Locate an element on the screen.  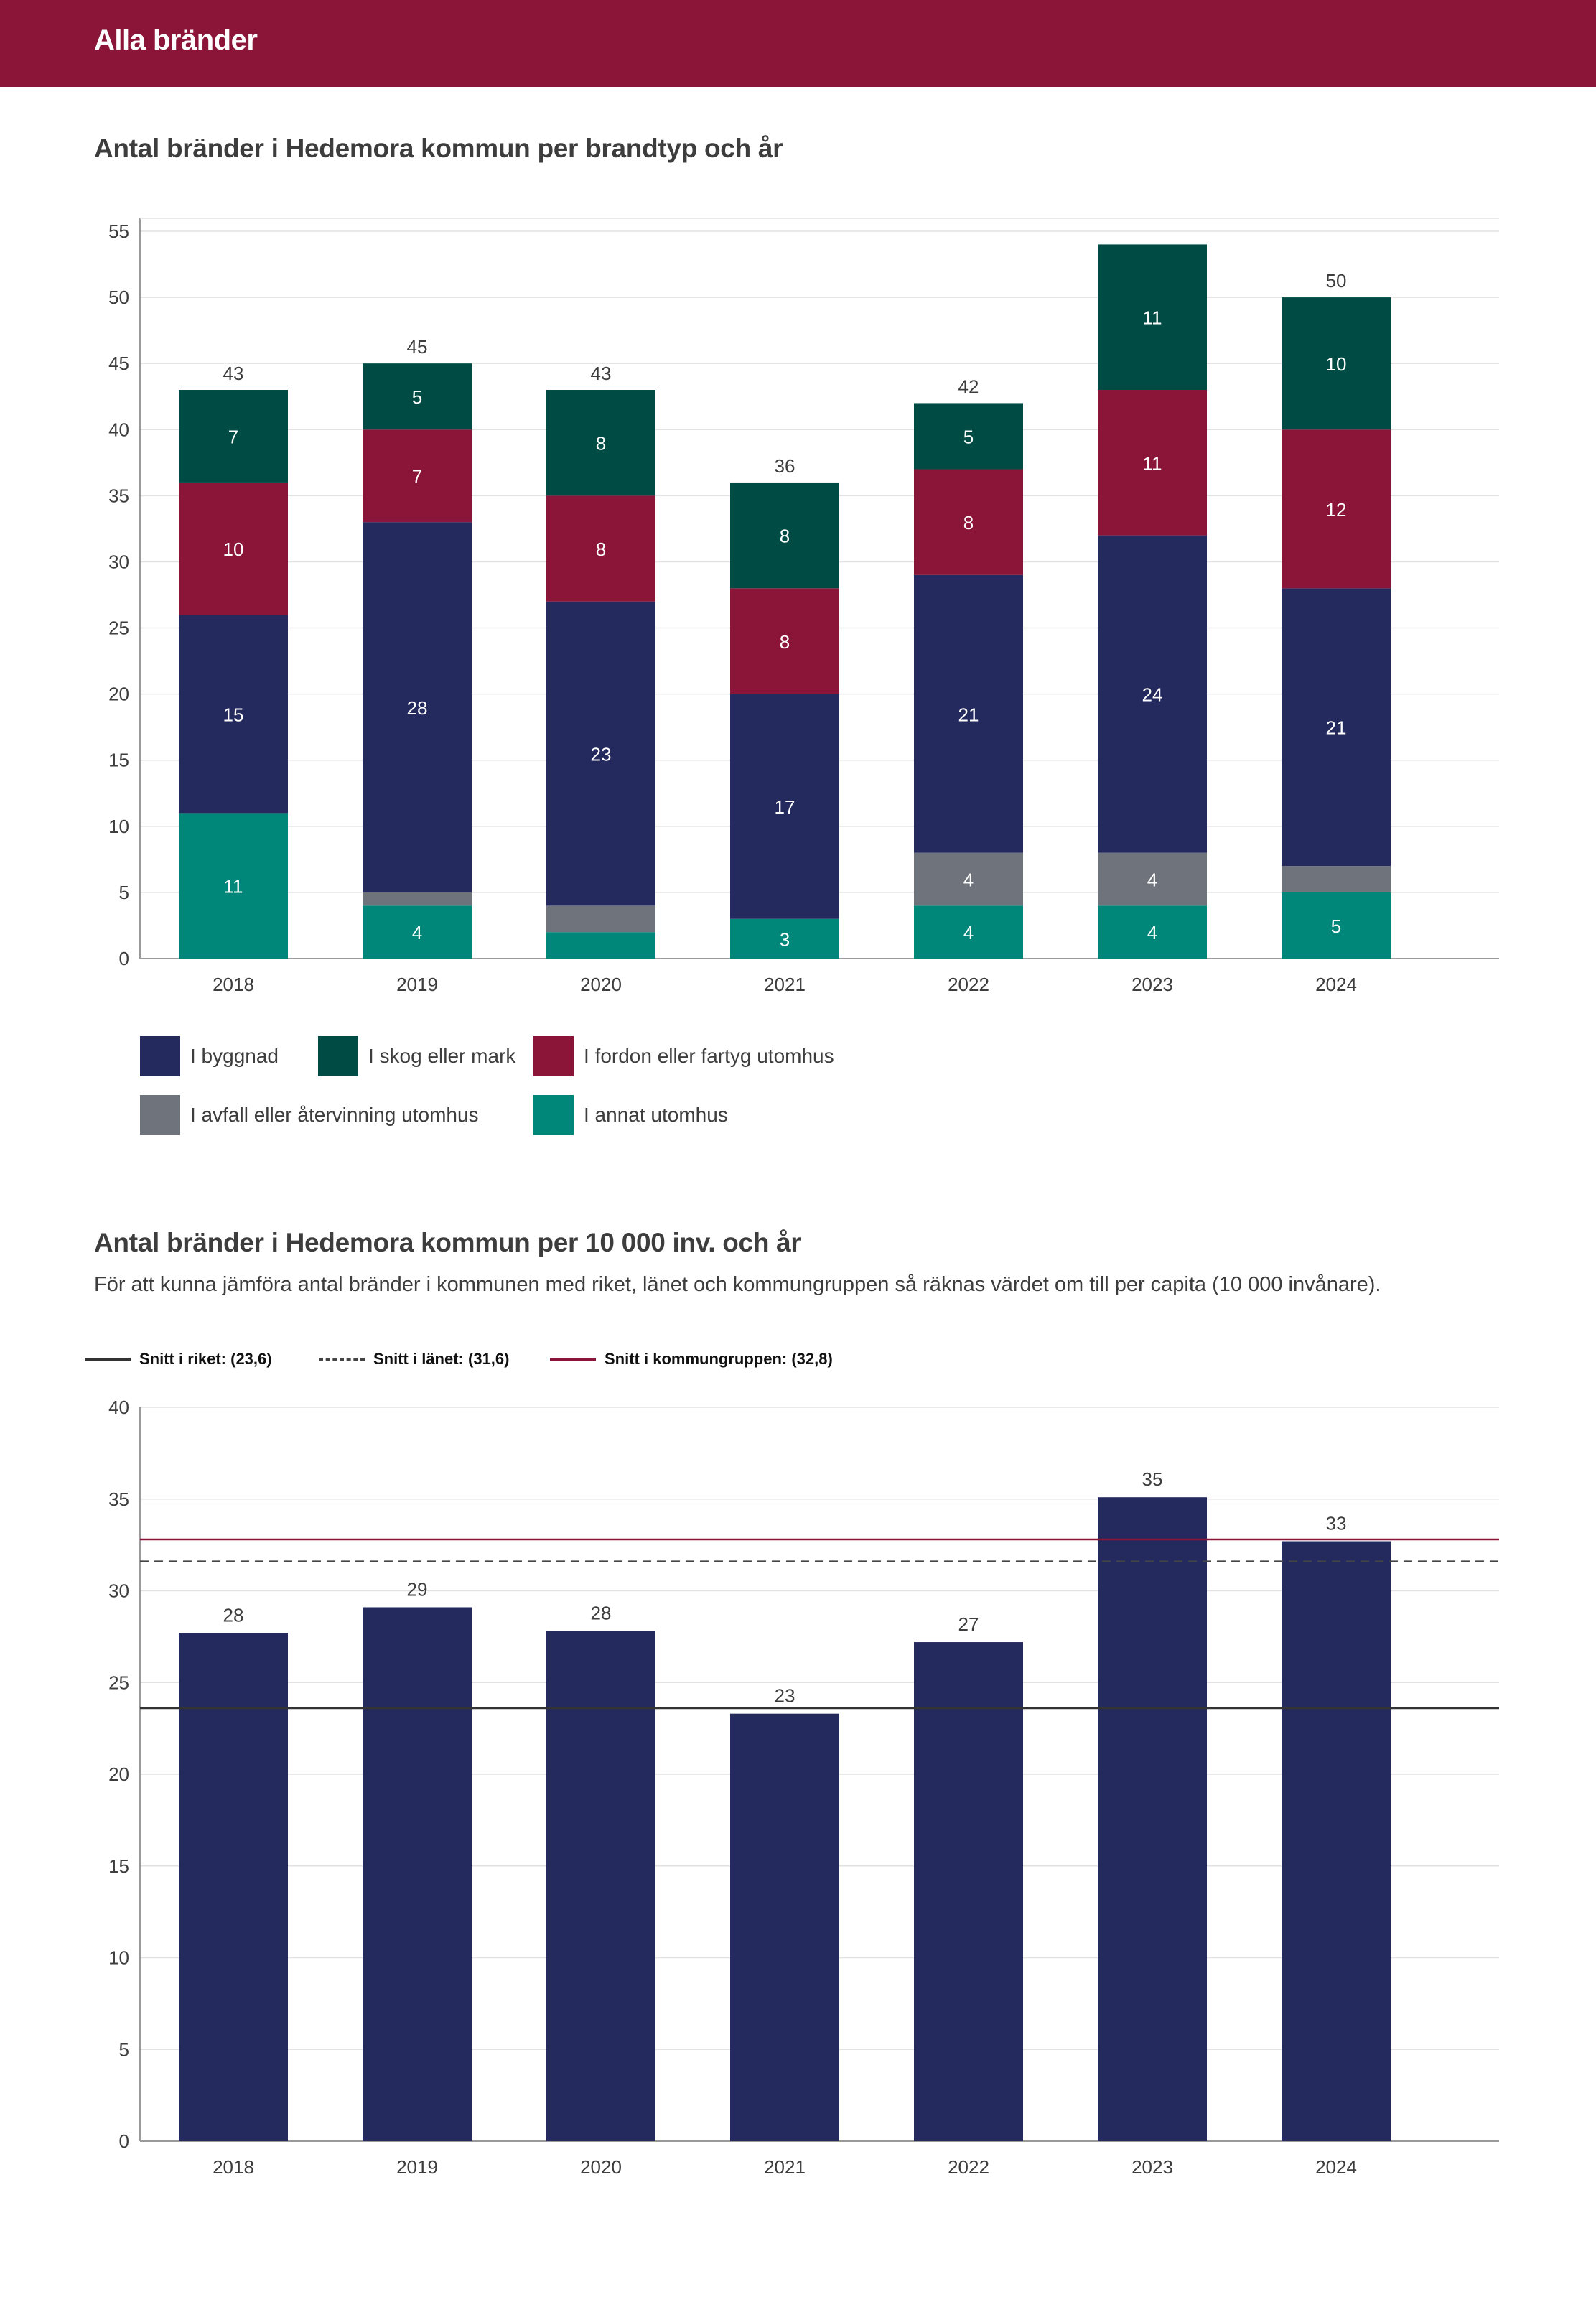
segment-value-label: 5 is located at coordinates (1336, 926).